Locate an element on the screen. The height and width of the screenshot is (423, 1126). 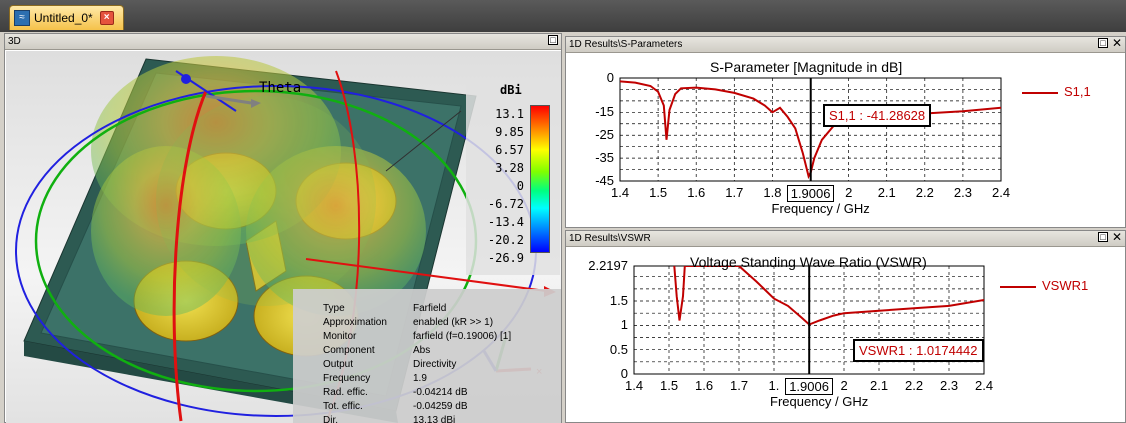
colorbar-unit: dBi is located at coordinates (511, 90).